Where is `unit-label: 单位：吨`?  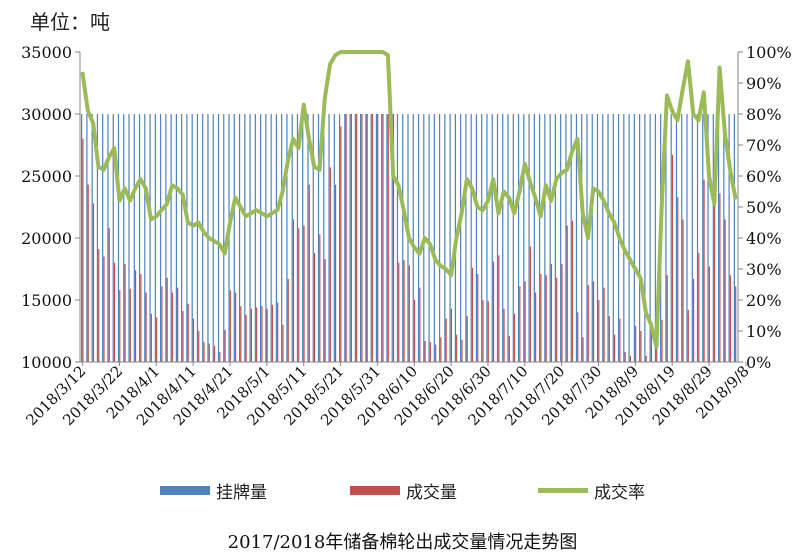
unit-label: 单位：吨 is located at coordinates (70, 22).